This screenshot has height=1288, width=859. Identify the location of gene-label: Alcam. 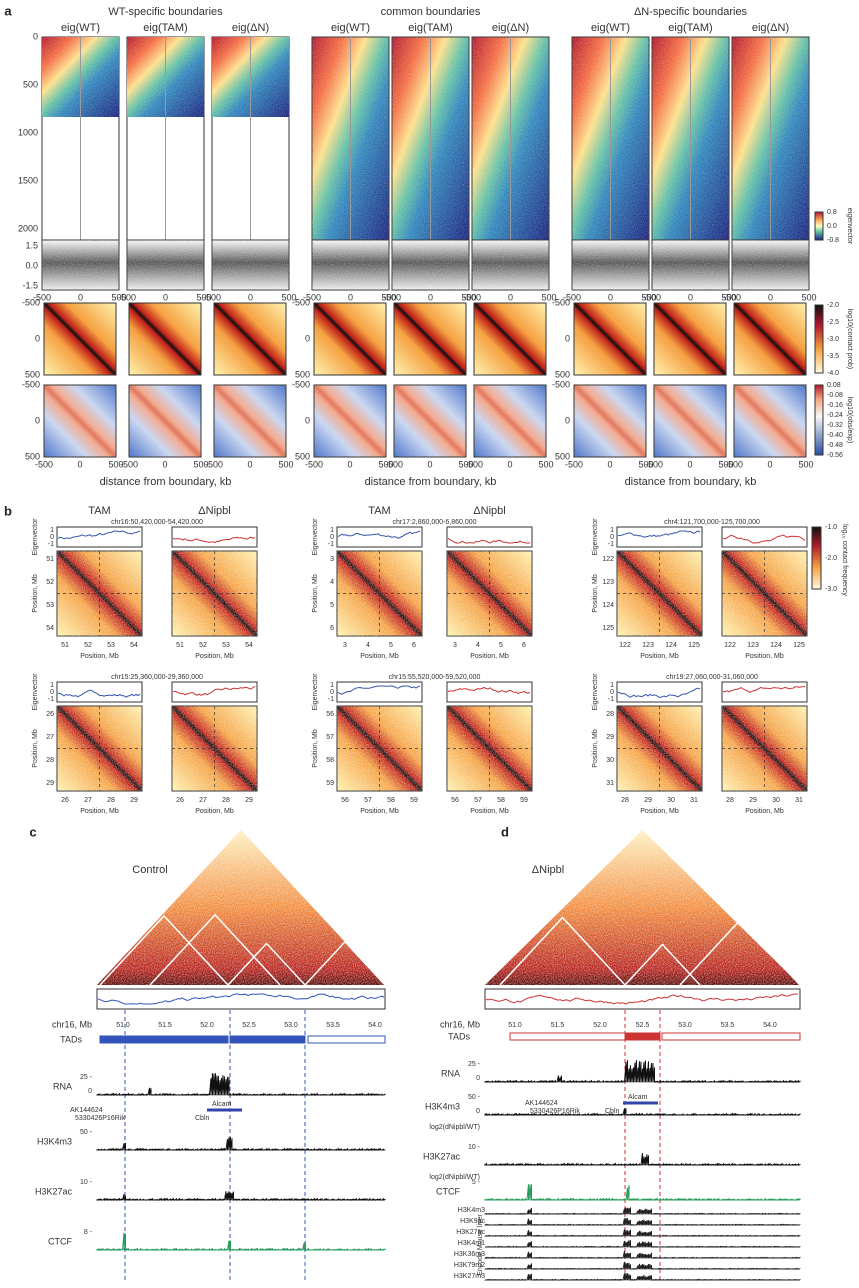
(222, 1104).